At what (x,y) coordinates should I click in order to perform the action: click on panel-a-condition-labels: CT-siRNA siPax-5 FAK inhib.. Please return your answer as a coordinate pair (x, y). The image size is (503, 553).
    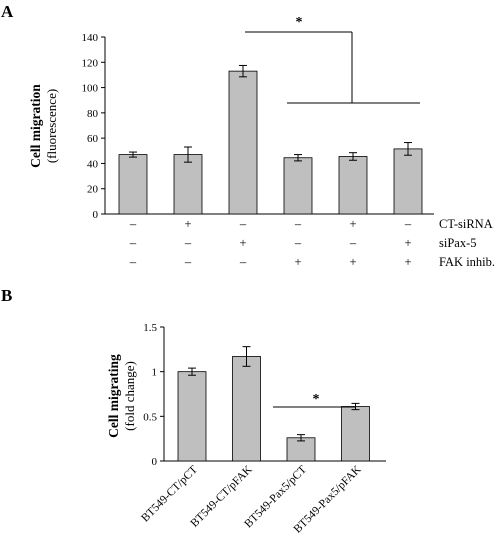
    Looking at the image, I should click on (467, 243).